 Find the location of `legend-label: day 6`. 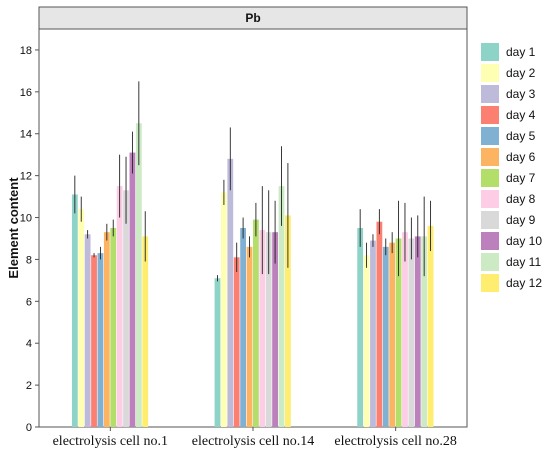

legend-label: day 6 is located at coordinates (521, 157).